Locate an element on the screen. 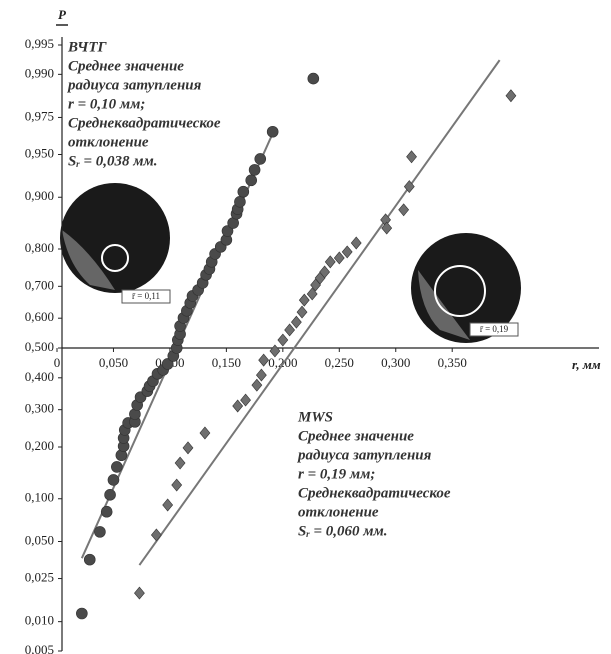 Image resolution: width=611 pixels, height=654 pixels. annotation-line: r = 0,19 мм; is located at coordinates (336, 474).